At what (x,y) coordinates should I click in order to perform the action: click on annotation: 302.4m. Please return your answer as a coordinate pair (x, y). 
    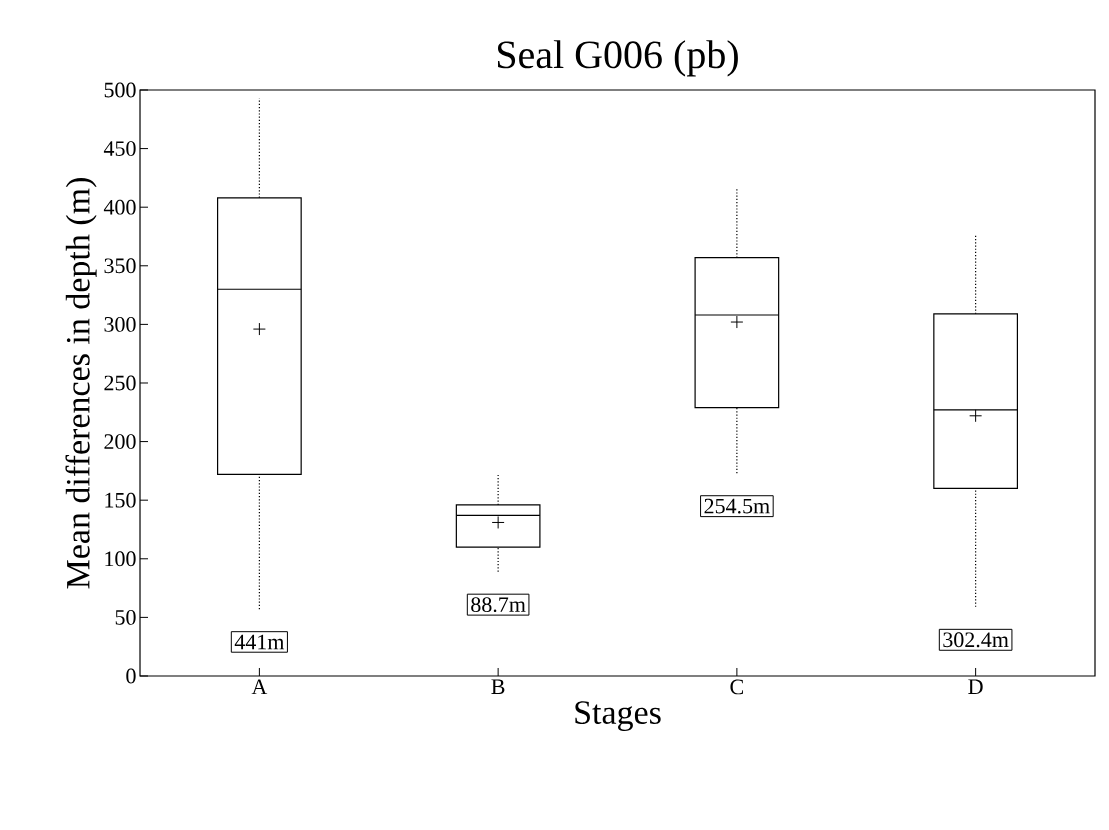
    Looking at the image, I should click on (976, 640).